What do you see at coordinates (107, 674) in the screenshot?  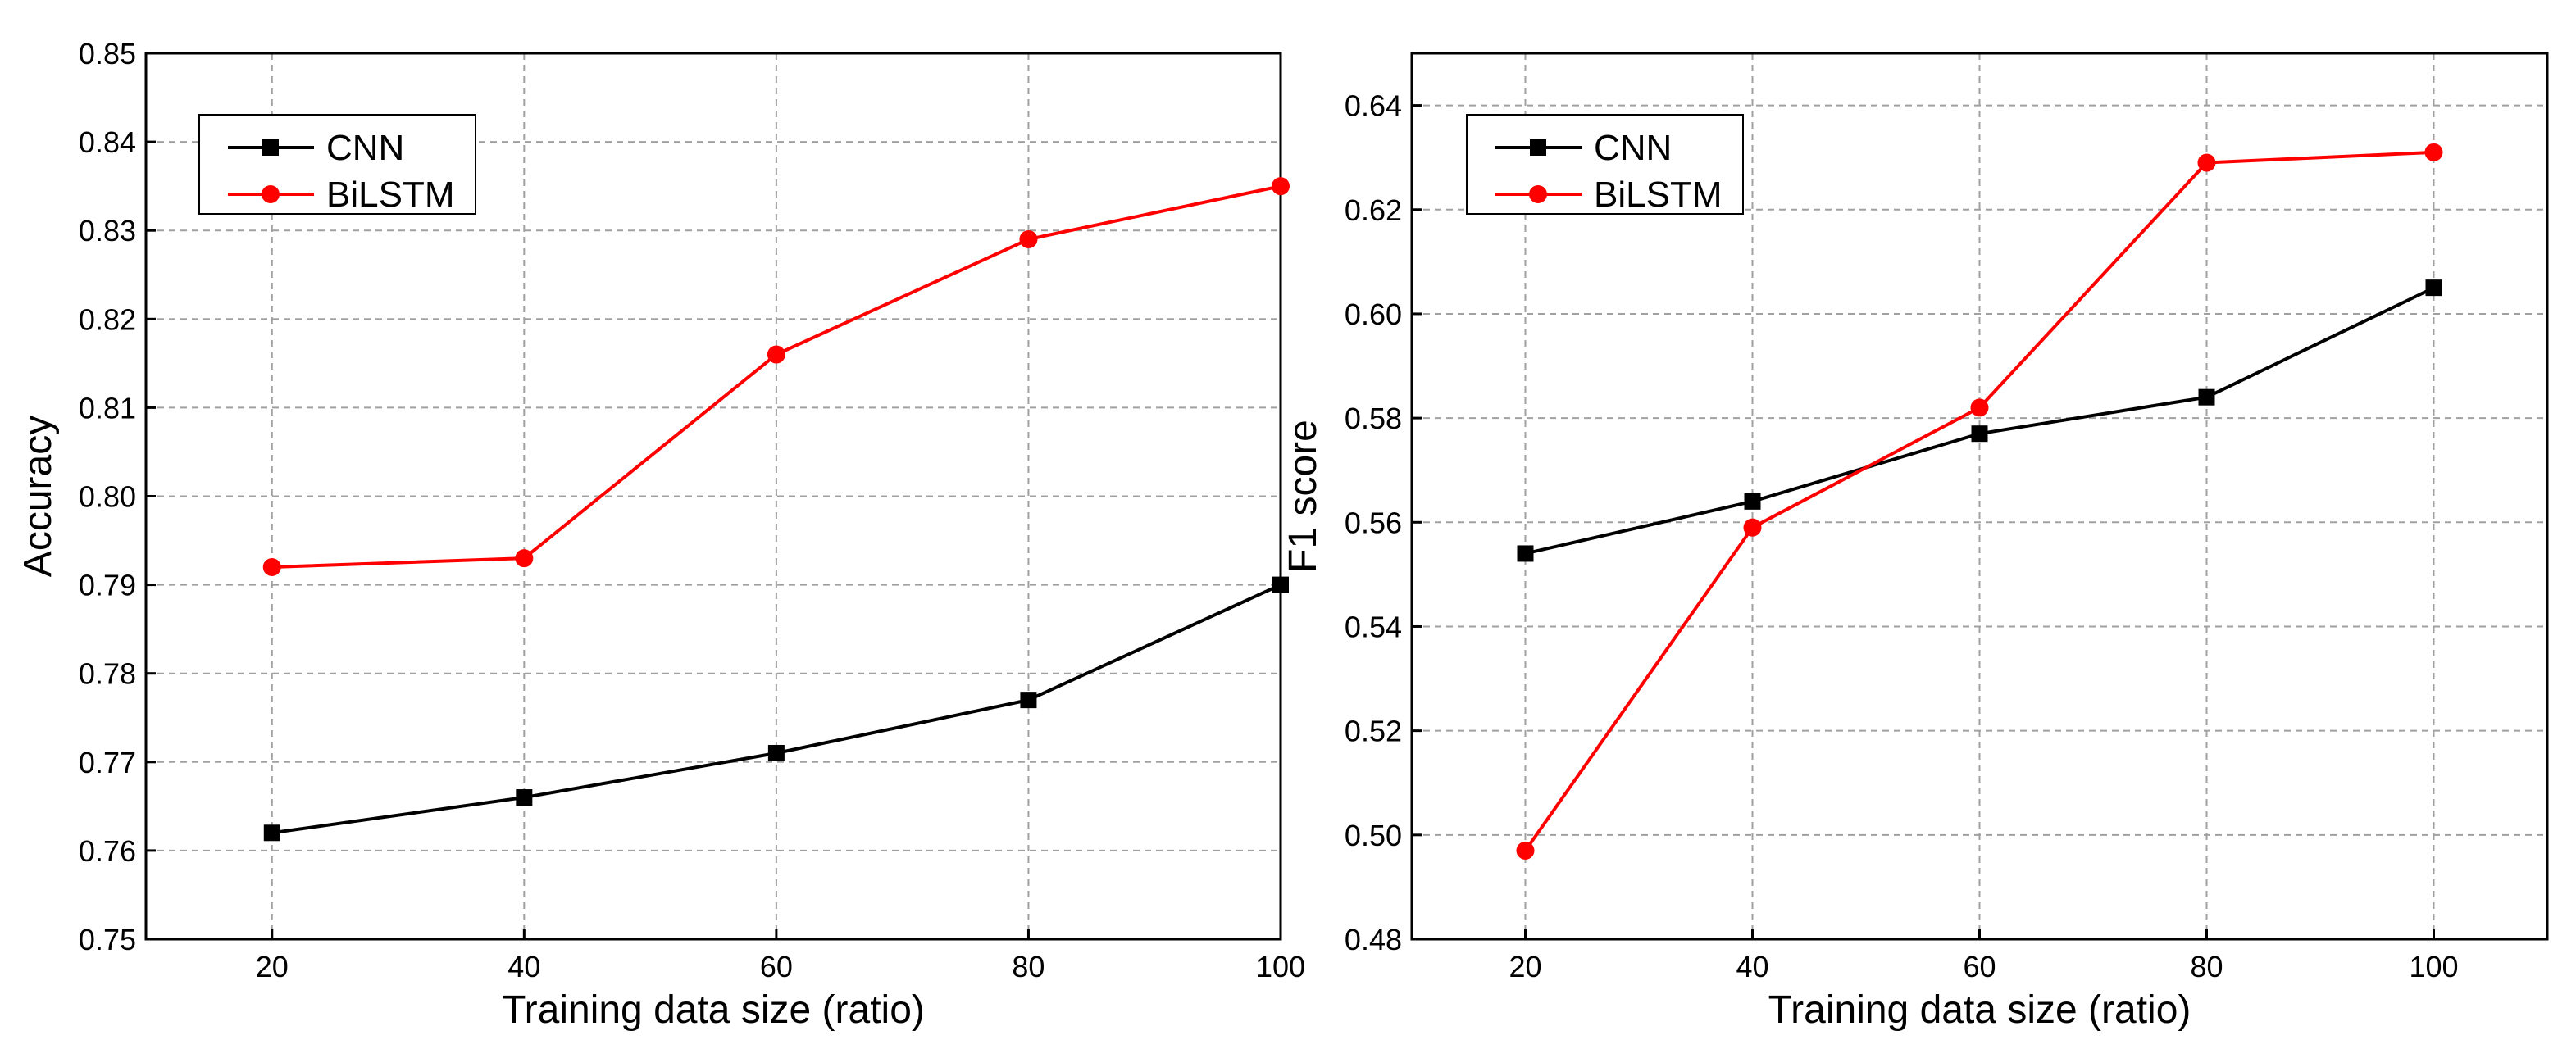 I see `y-tick-label: 0.78` at bounding box center [107, 674].